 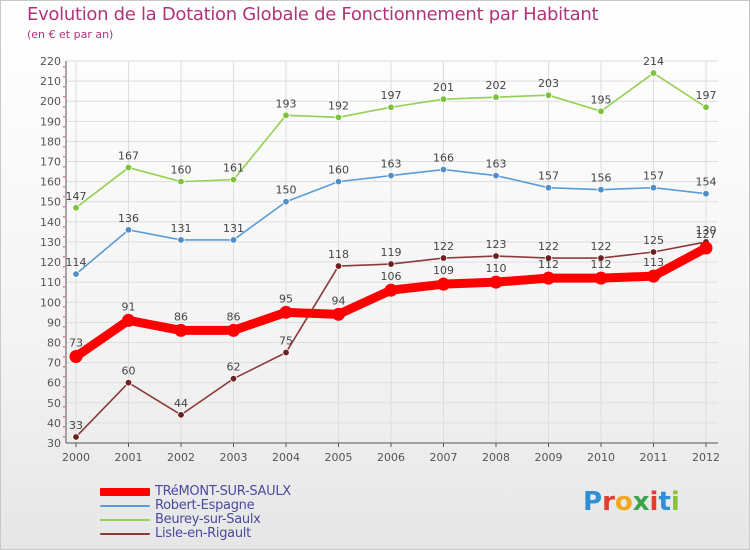 What do you see at coordinates (654, 457) in the screenshot?
I see `x-tick-label: 2011` at bounding box center [654, 457].